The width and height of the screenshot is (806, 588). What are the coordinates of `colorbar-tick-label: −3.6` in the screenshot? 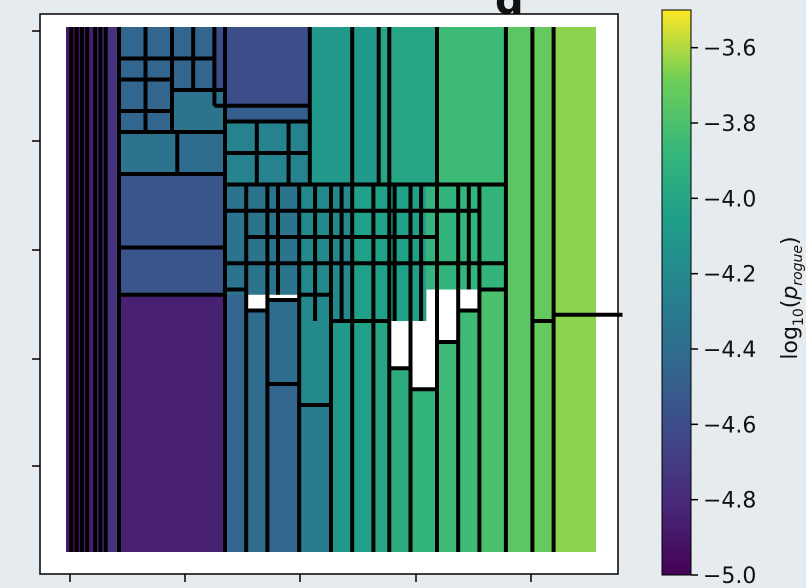 It's located at (729, 49).